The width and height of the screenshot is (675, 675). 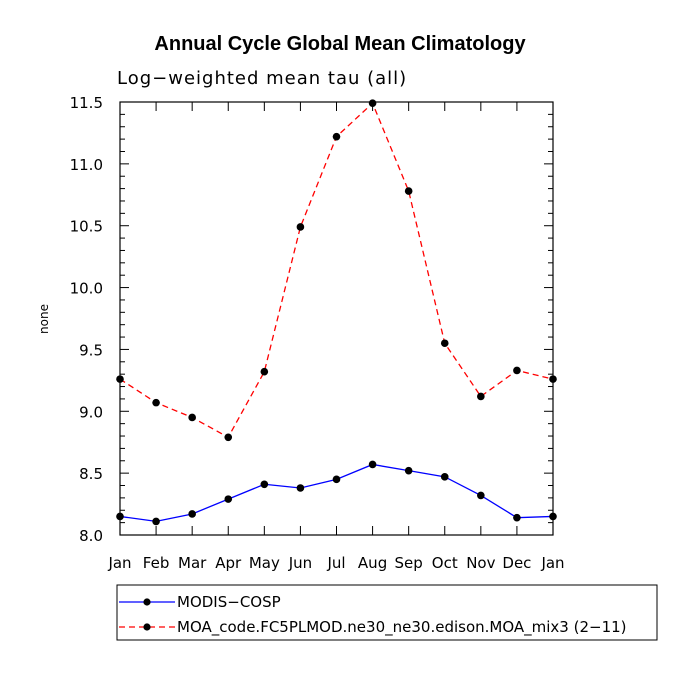 What do you see at coordinates (44, 319) in the screenshot?
I see `y-axis-label: none` at bounding box center [44, 319].